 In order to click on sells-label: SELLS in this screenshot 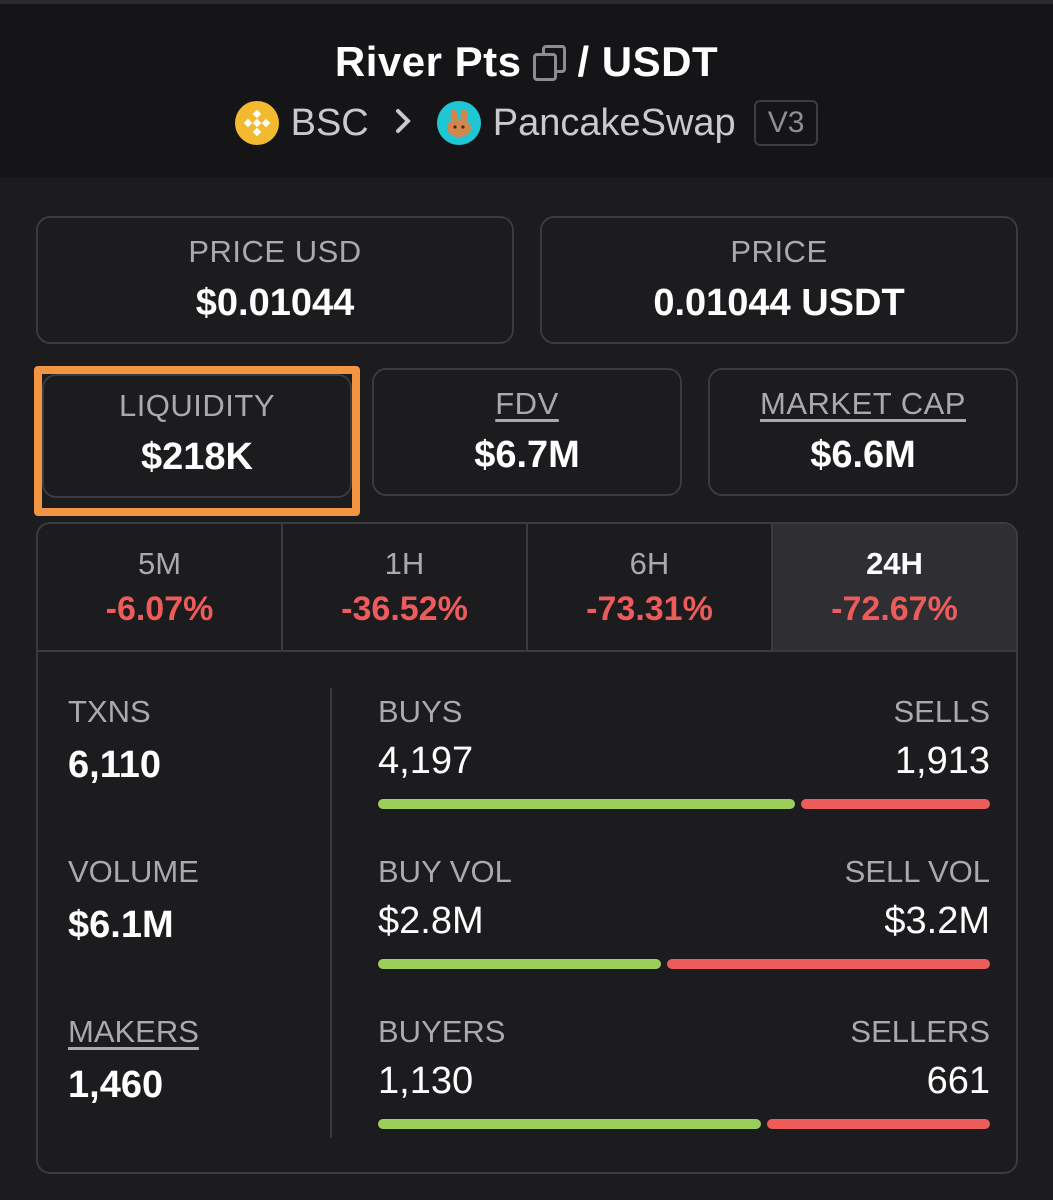, I will do `click(941, 711)`.